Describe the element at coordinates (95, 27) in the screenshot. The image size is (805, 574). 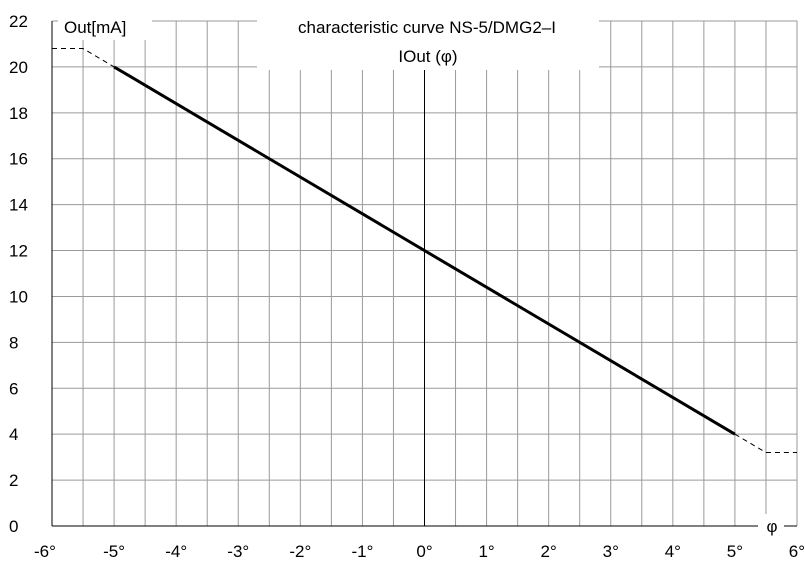
I see `y-axis-label: Out[mA]` at that location.